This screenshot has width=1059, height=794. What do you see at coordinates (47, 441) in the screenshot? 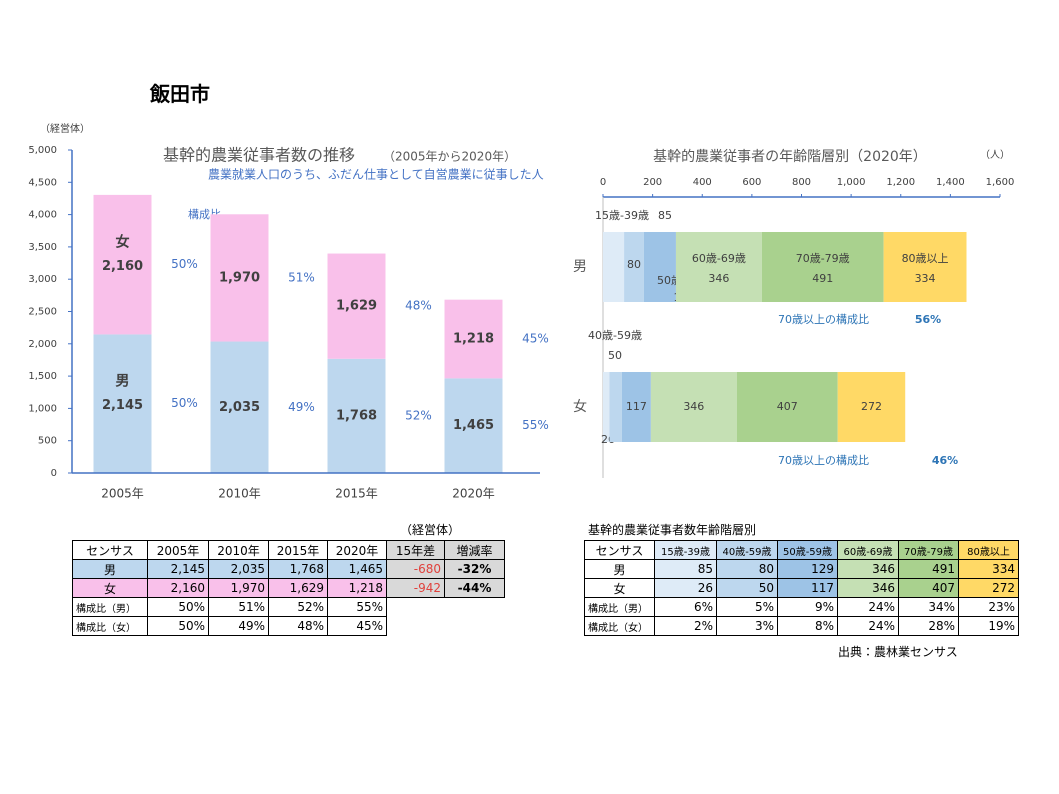
I see `y-tick-label: 500` at bounding box center [47, 441].